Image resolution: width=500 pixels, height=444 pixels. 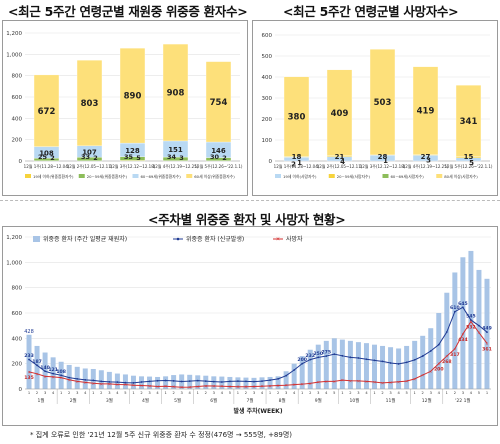 What do you see at coordinates (267, 57) in the screenshot?
I see `y-tick-label: 500` at bounding box center [267, 57].